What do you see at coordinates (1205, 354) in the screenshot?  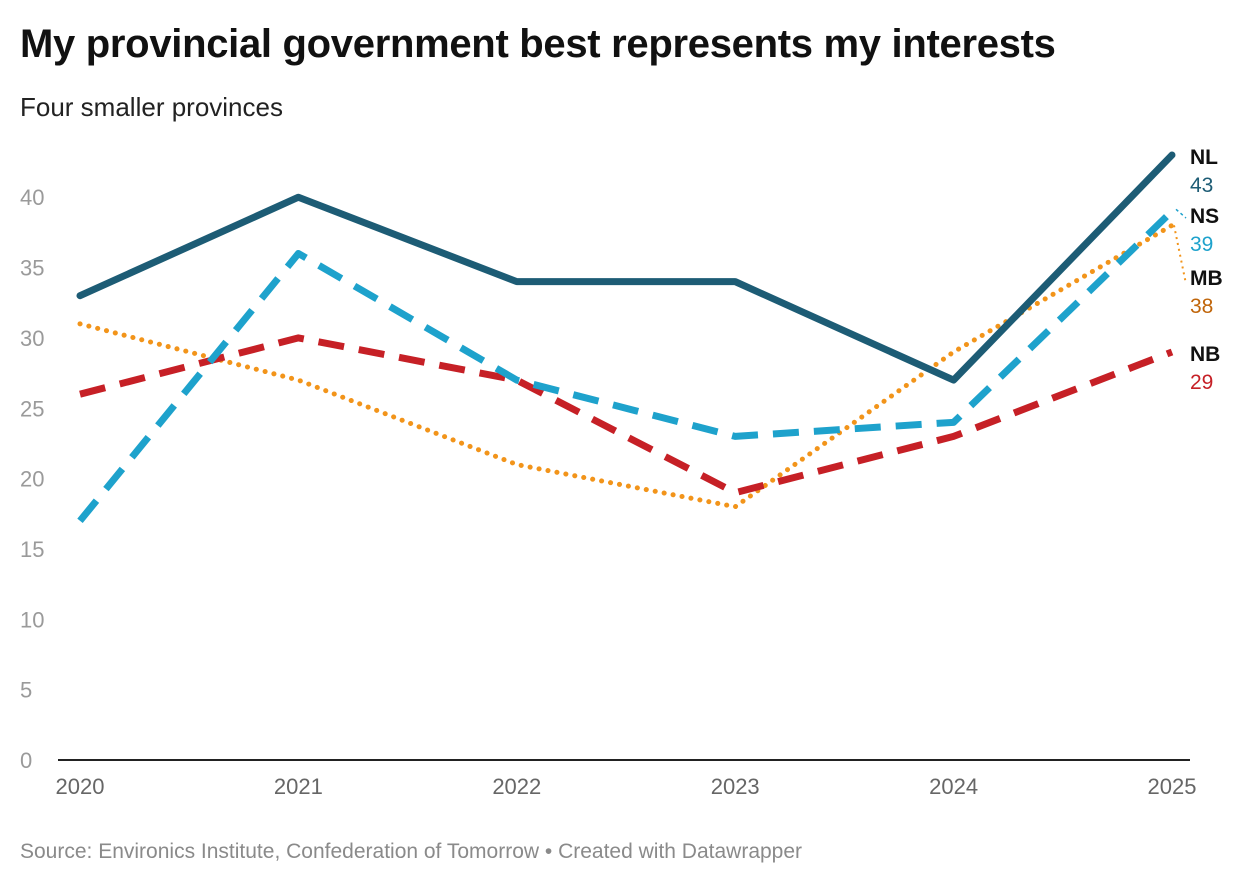 I see `end-label-name-nb: NB` at bounding box center [1205, 354].